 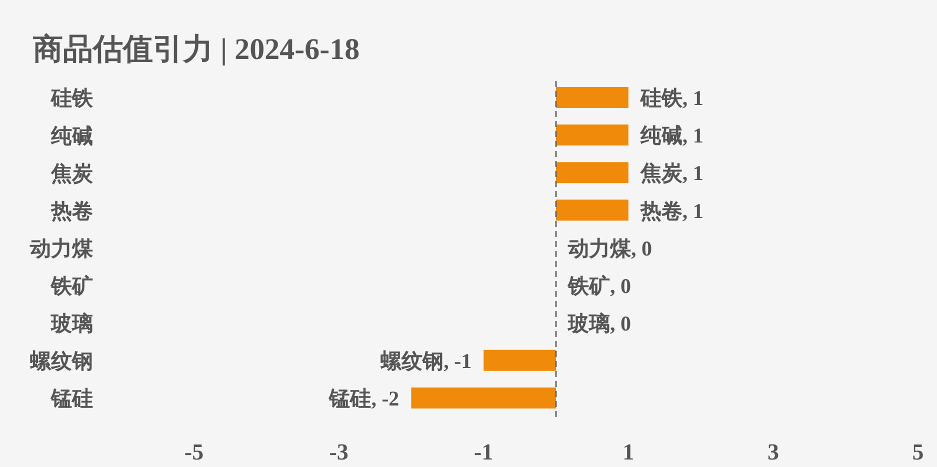 What do you see at coordinates (628, 451) in the screenshot?
I see `x-tick-label: 1` at bounding box center [628, 451].